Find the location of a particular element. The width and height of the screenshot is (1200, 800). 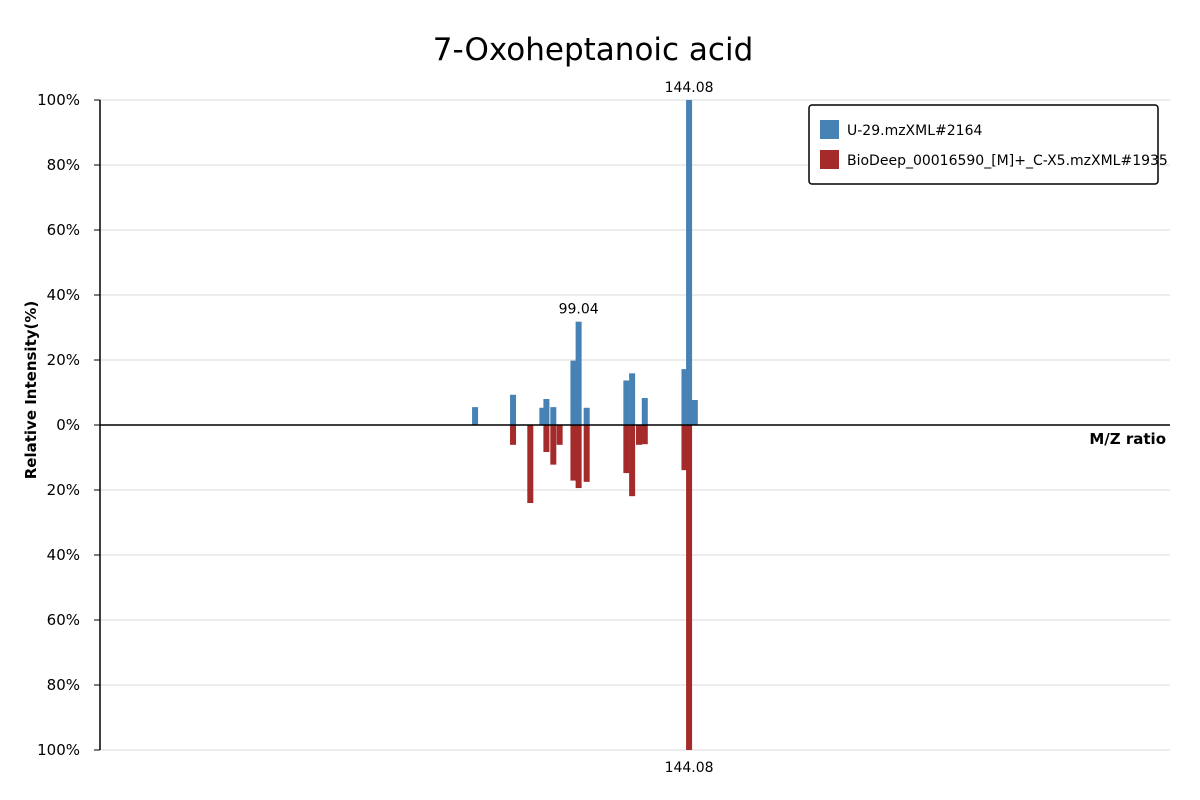

query-peak-label: 99.04 is located at coordinates (579, 310).